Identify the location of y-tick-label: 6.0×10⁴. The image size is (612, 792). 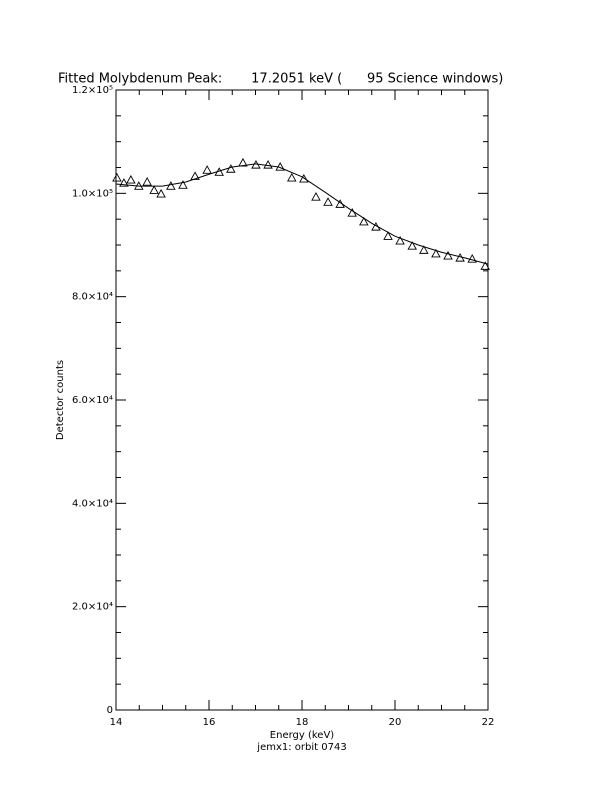
(92, 400).